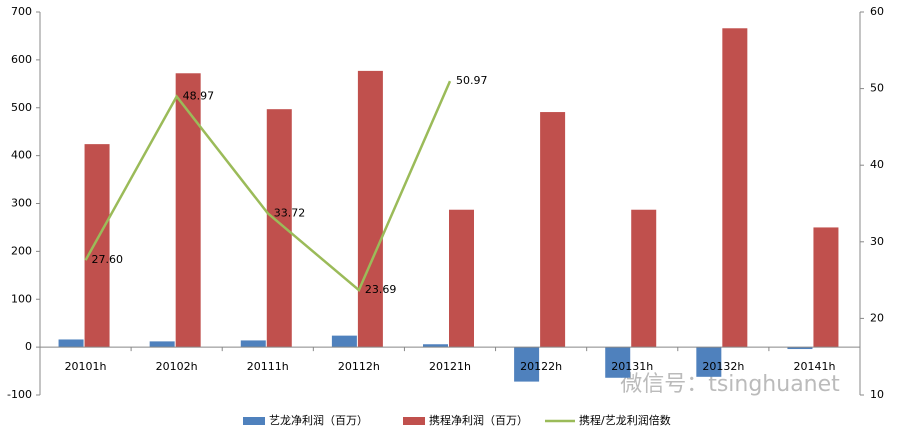  Describe the element at coordinates (877, 164) in the screenshot. I see `y2-tick-label: 40` at that location.